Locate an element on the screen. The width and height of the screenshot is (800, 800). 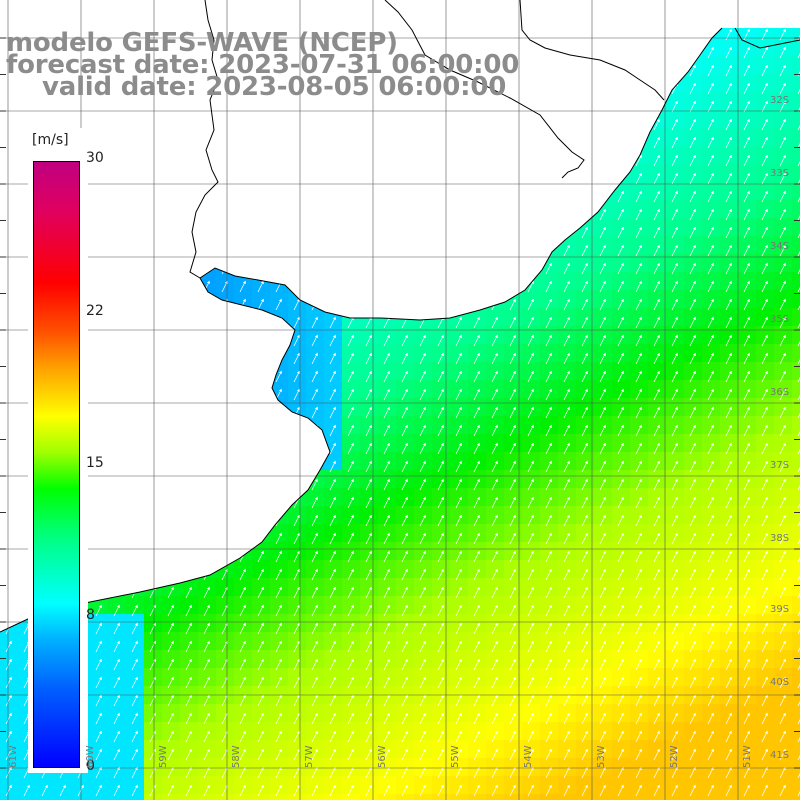
longitude-label: 57W is located at coordinates (309, 756).